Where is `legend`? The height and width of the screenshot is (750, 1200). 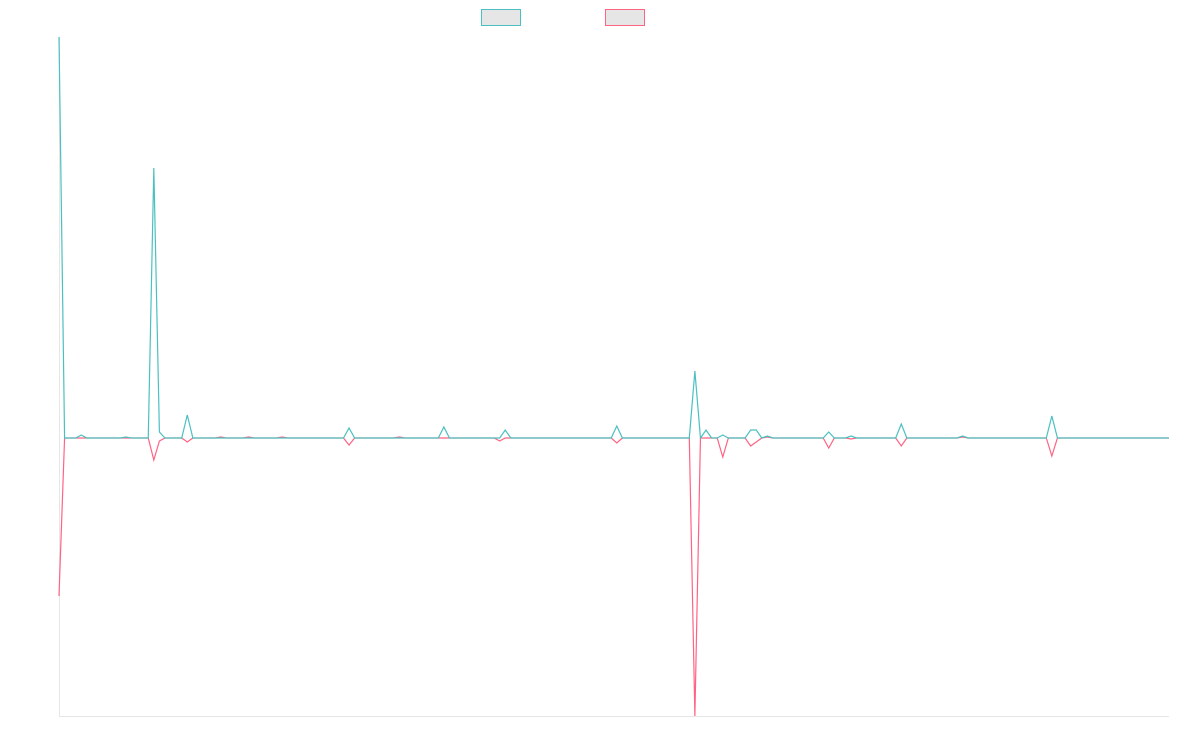 legend is located at coordinates (563, 17).